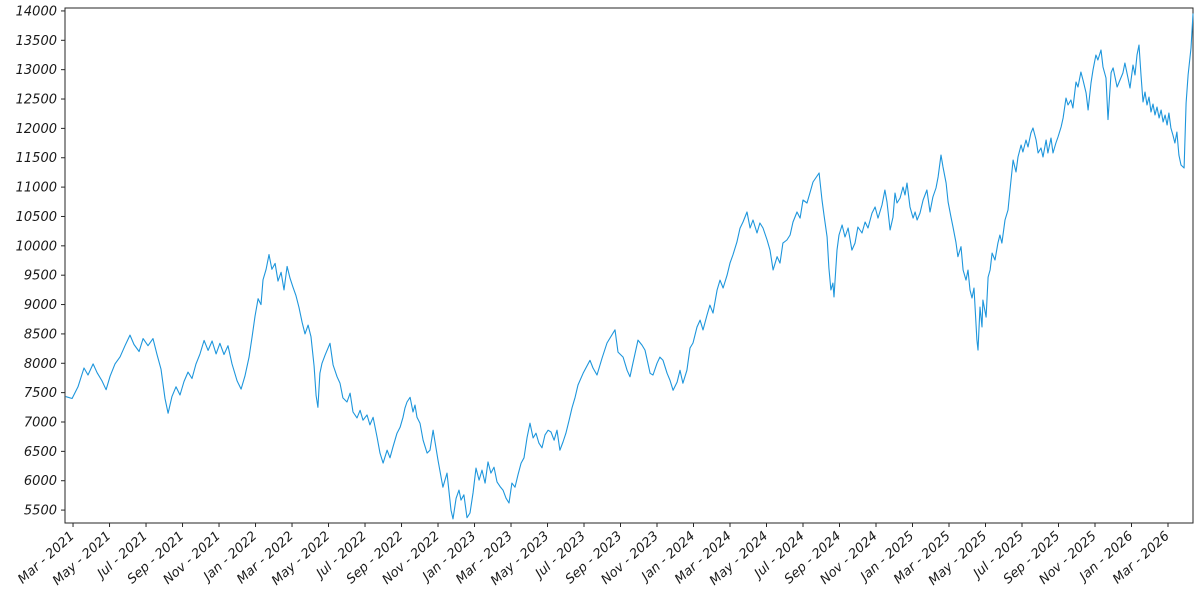 Image resolution: width=1200 pixels, height=600 pixels. What do you see at coordinates (40, 422) in the screenshot?
I see `y-tick-label: 7000` at bounding box center [40, 422].